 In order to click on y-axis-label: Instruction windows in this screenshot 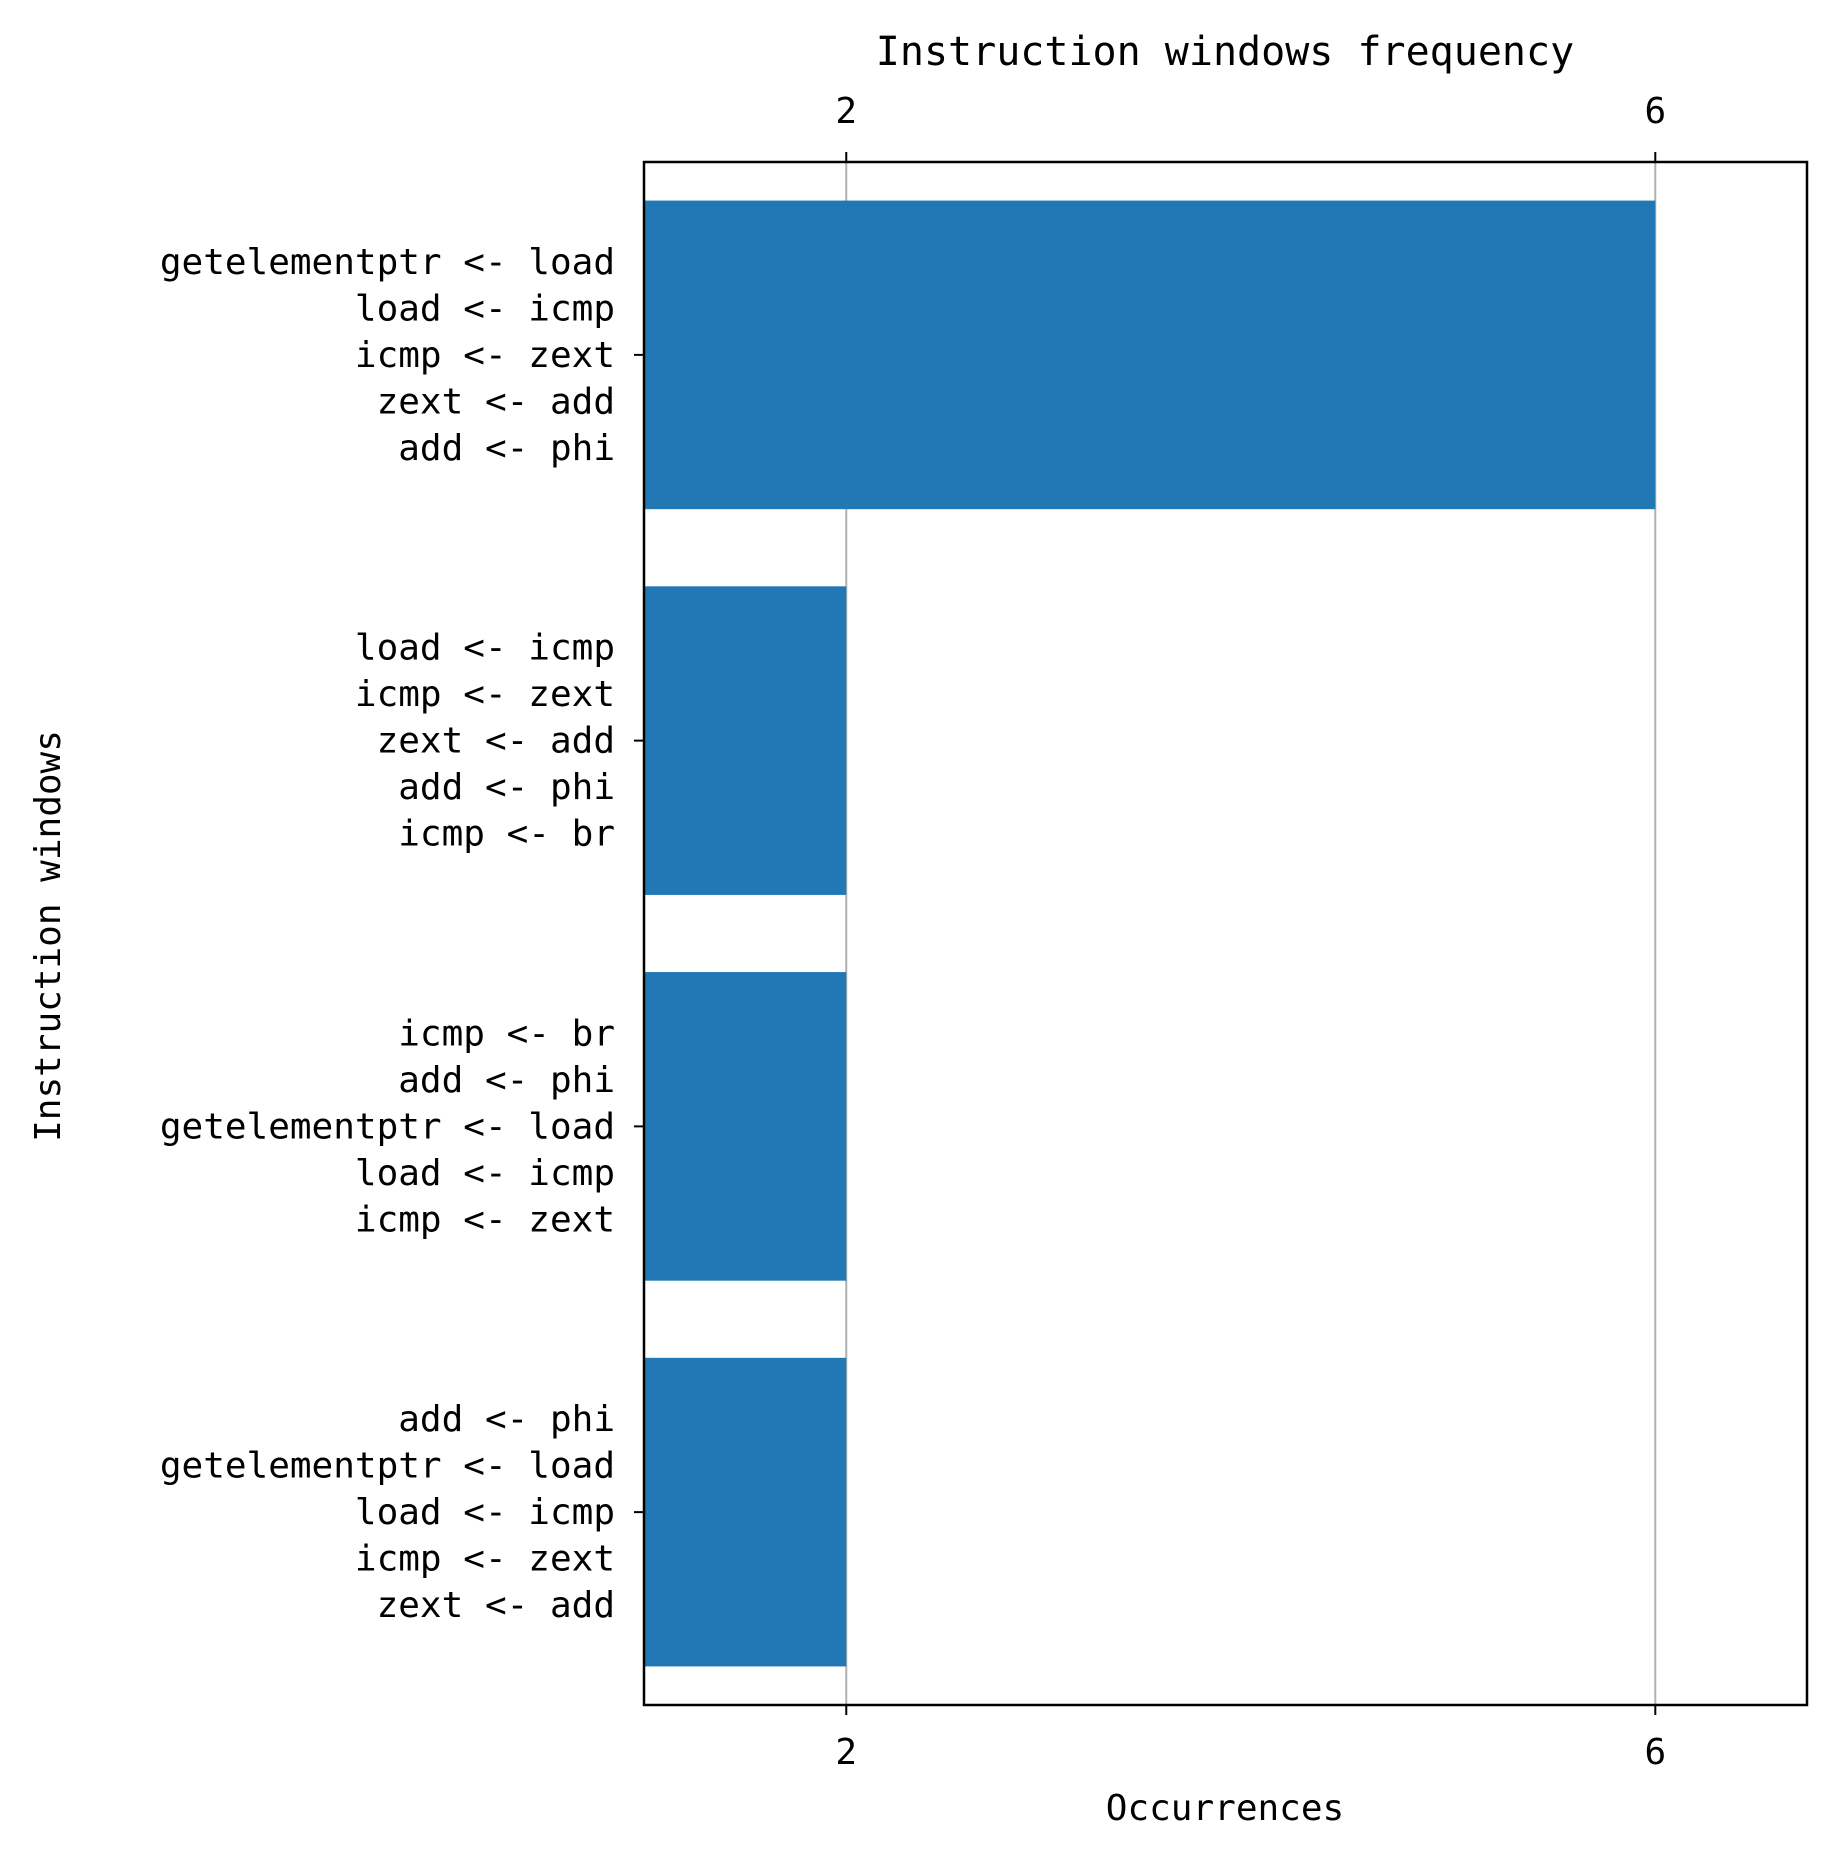, I will do `click(48, 936)`.